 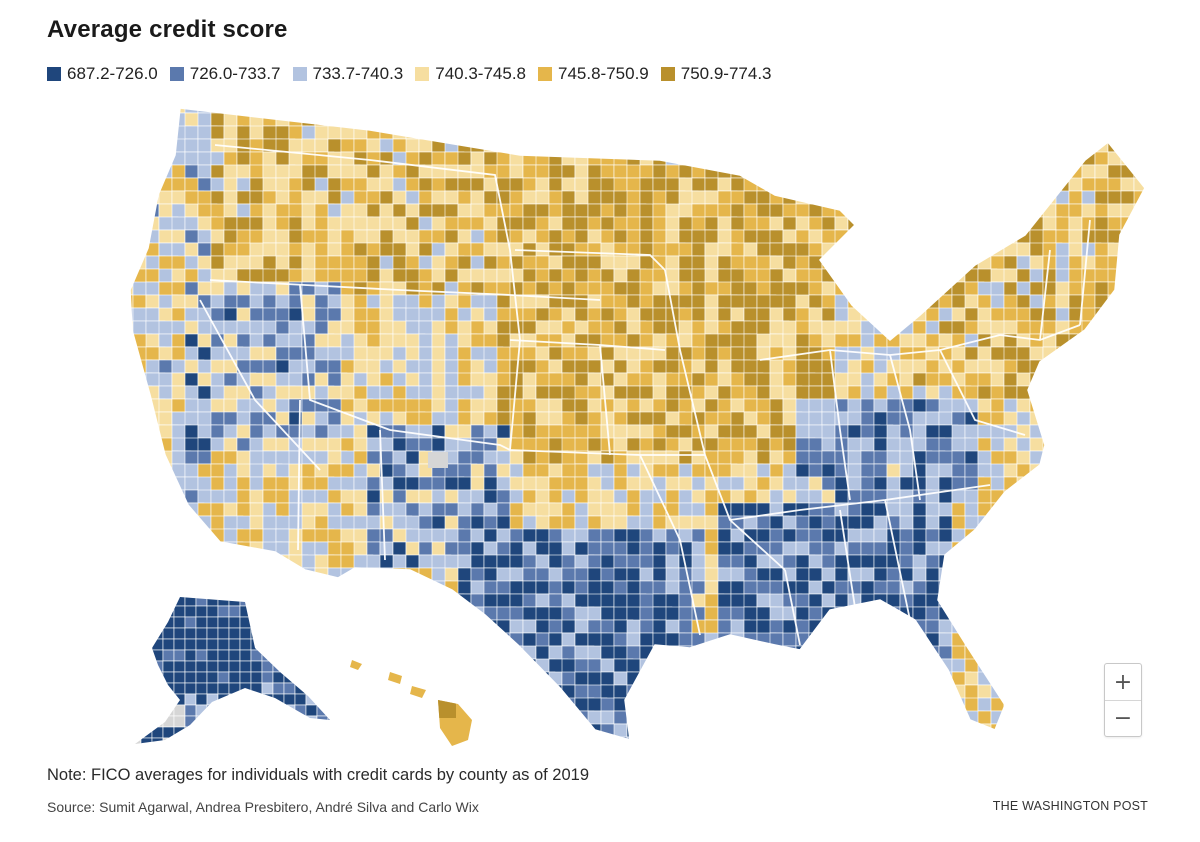 I want to click on zoom-out-button: −, so click(x=1123, y=718).